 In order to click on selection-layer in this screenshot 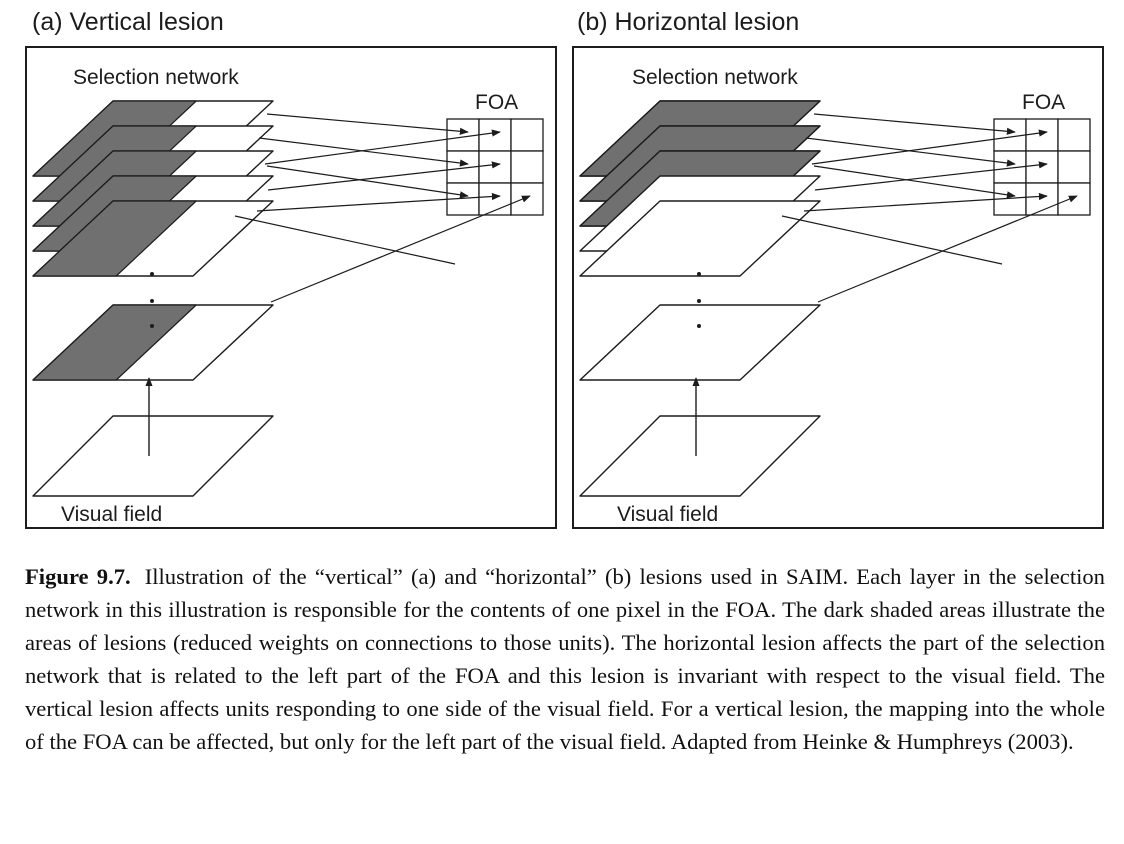, I will do `click(700, 238)`.